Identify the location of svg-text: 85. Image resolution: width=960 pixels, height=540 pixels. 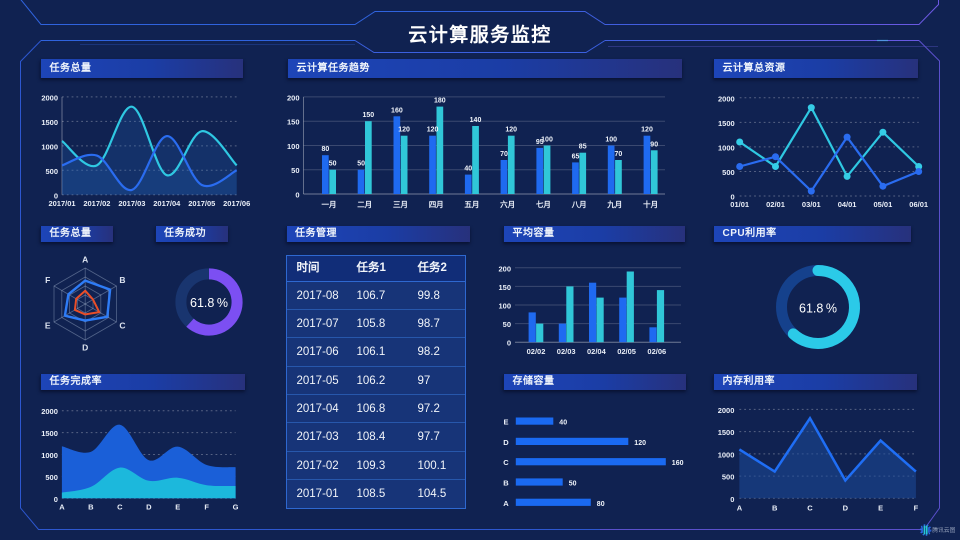
(583, 147).